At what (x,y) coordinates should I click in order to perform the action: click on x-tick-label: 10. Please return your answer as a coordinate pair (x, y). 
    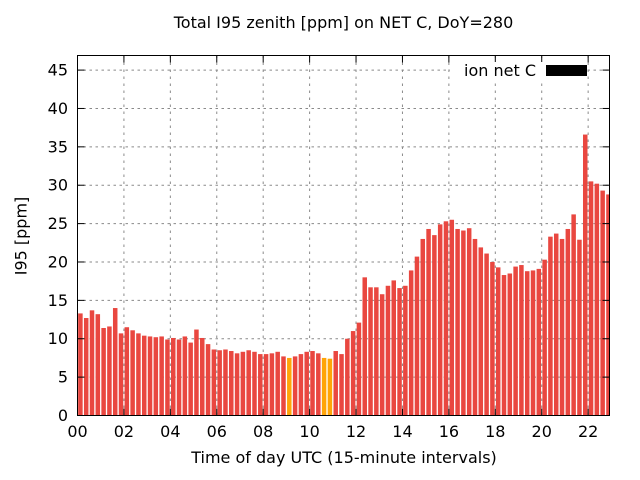
    Looking at the image, I should click on (309, 431).